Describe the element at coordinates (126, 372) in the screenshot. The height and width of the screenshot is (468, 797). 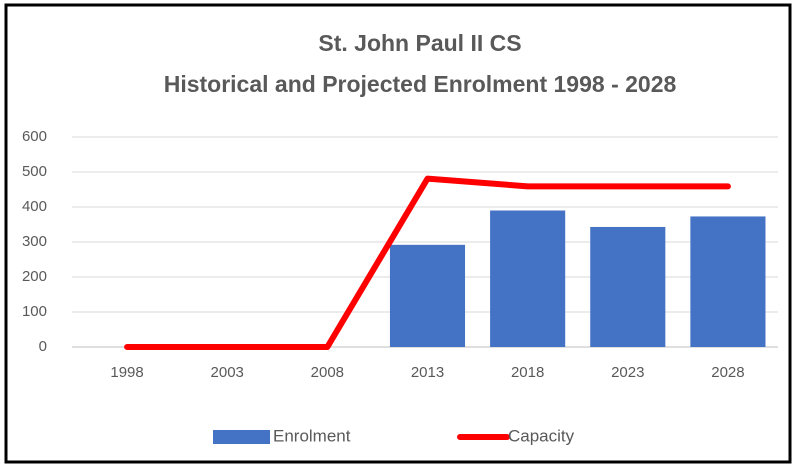
I see `x-tick-label: 1998` at that location.